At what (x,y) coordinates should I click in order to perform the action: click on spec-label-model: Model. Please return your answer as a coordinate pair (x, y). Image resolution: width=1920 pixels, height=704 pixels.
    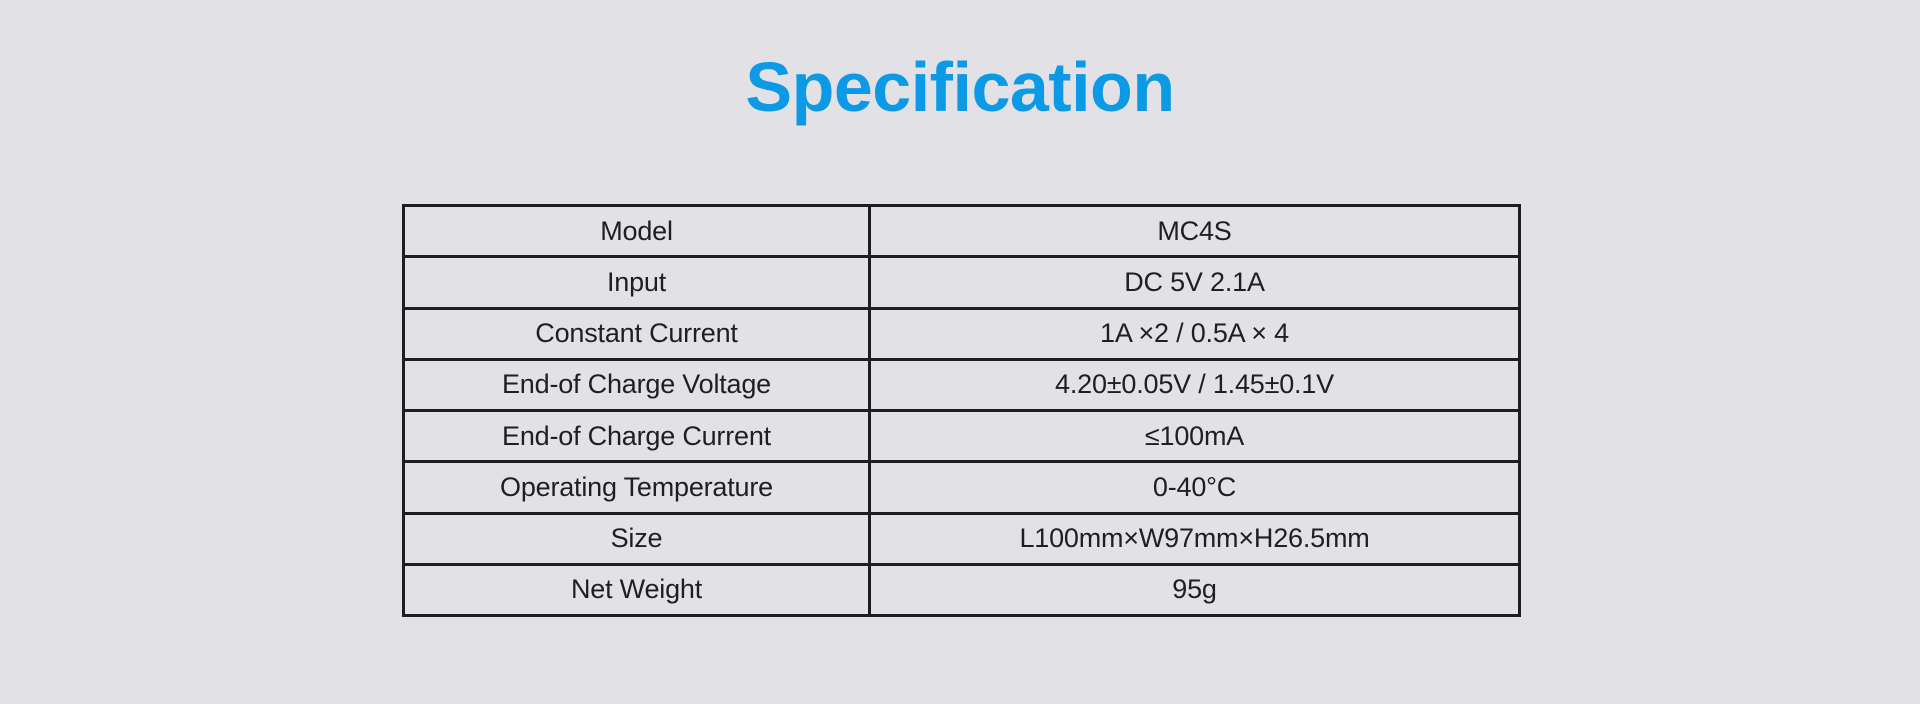
    Looking at the image, I should click on (636, 231).